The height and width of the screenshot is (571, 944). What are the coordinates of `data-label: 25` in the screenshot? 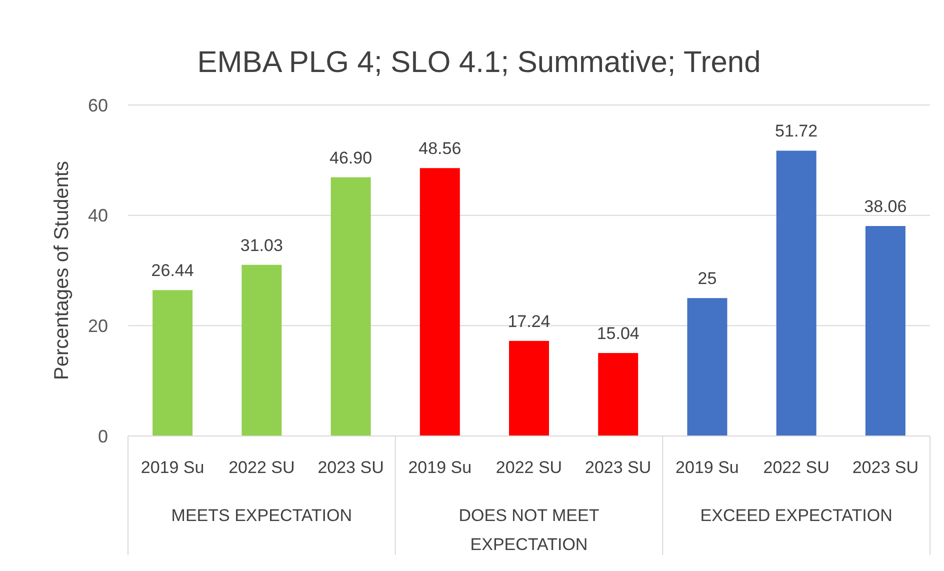 It's located at (707, 278).